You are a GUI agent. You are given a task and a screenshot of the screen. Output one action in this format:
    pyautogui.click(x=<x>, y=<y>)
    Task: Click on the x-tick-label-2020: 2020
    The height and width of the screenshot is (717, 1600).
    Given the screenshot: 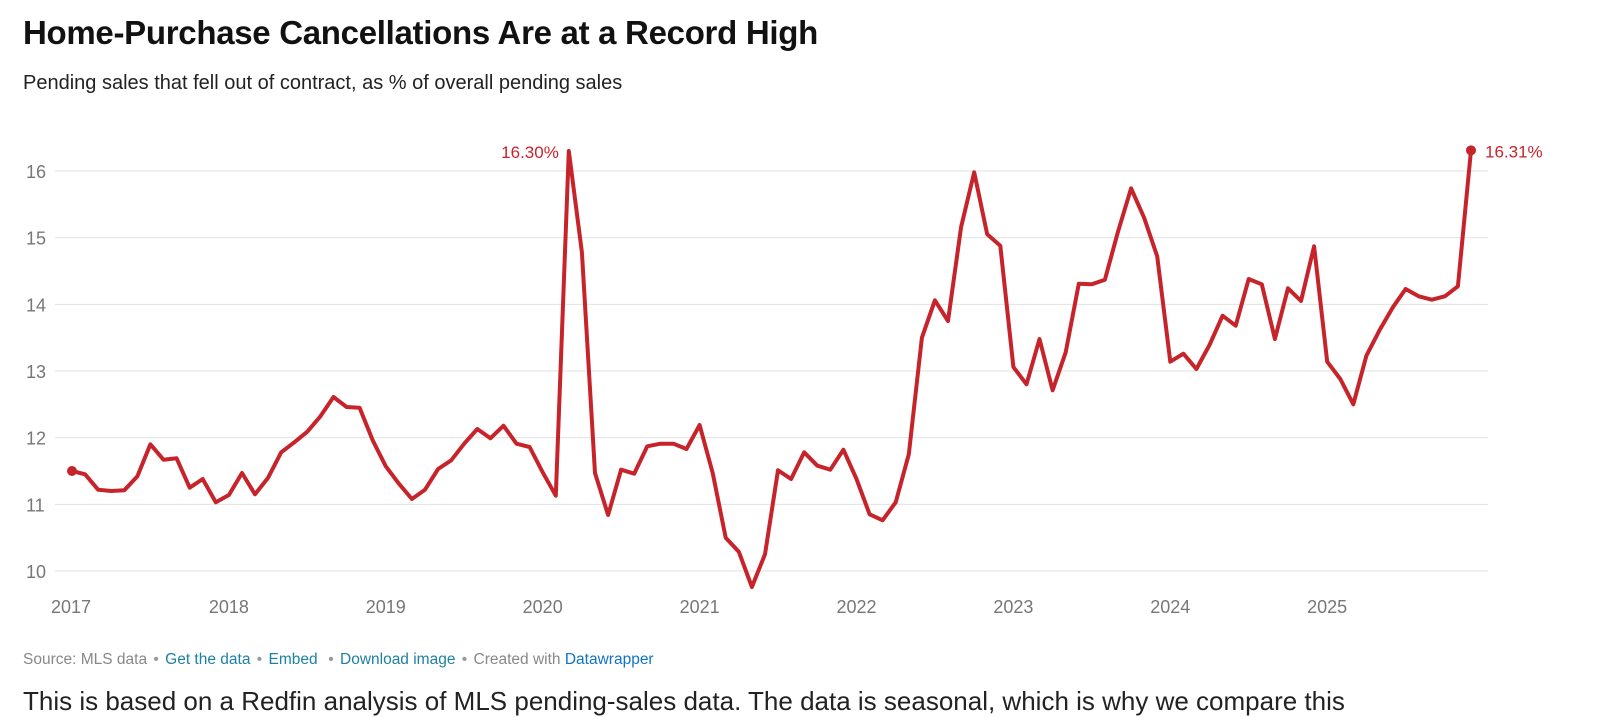 What is the action you would take?
    pyautogui.click(x=543, y=607)
    